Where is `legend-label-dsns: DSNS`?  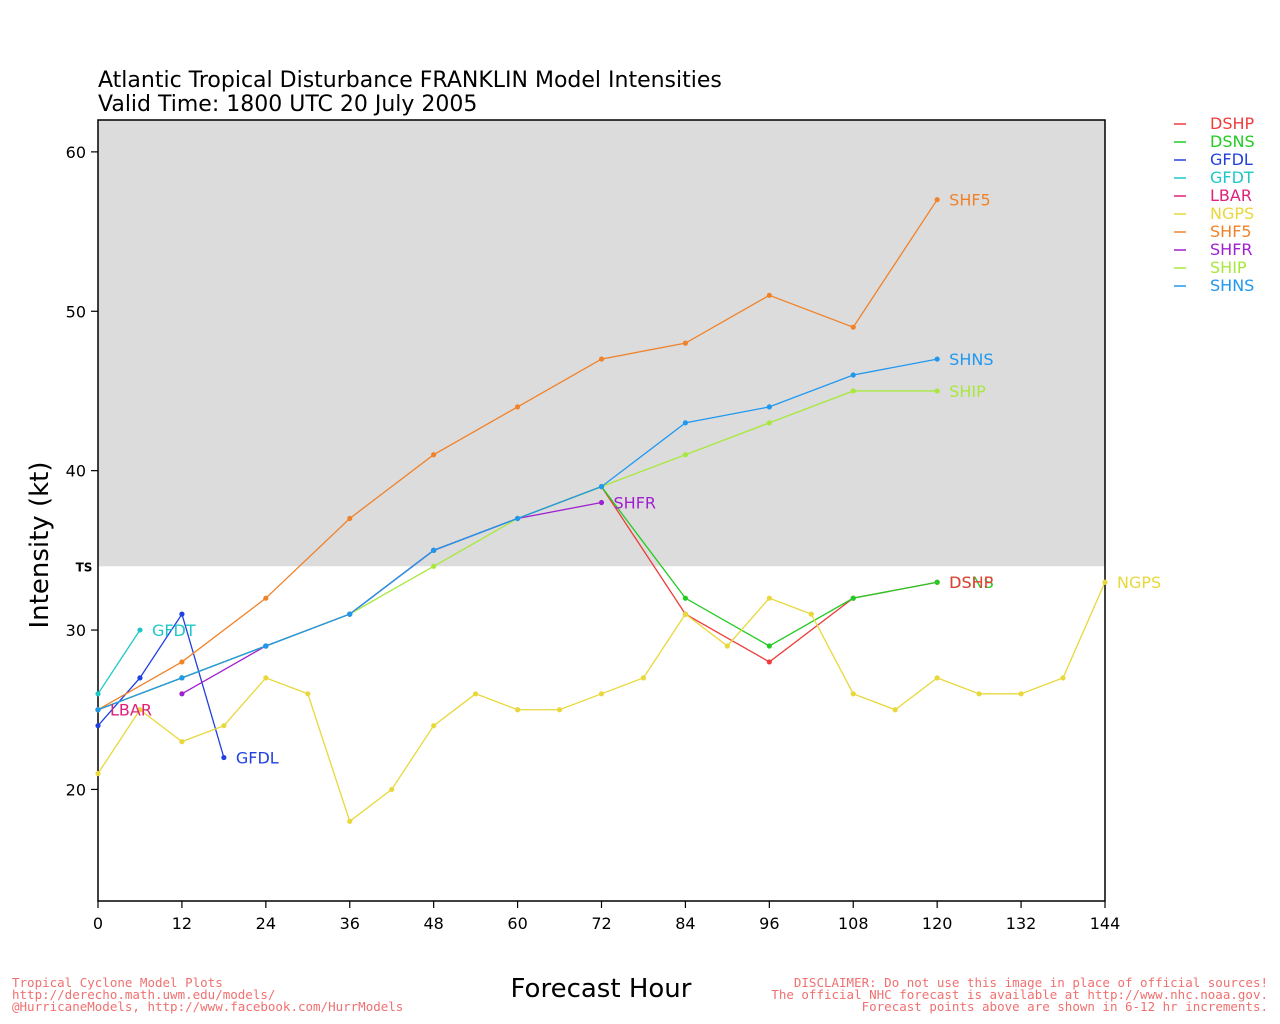 legend-label-dsns: DSNS is located at coordinates (1232, 141).